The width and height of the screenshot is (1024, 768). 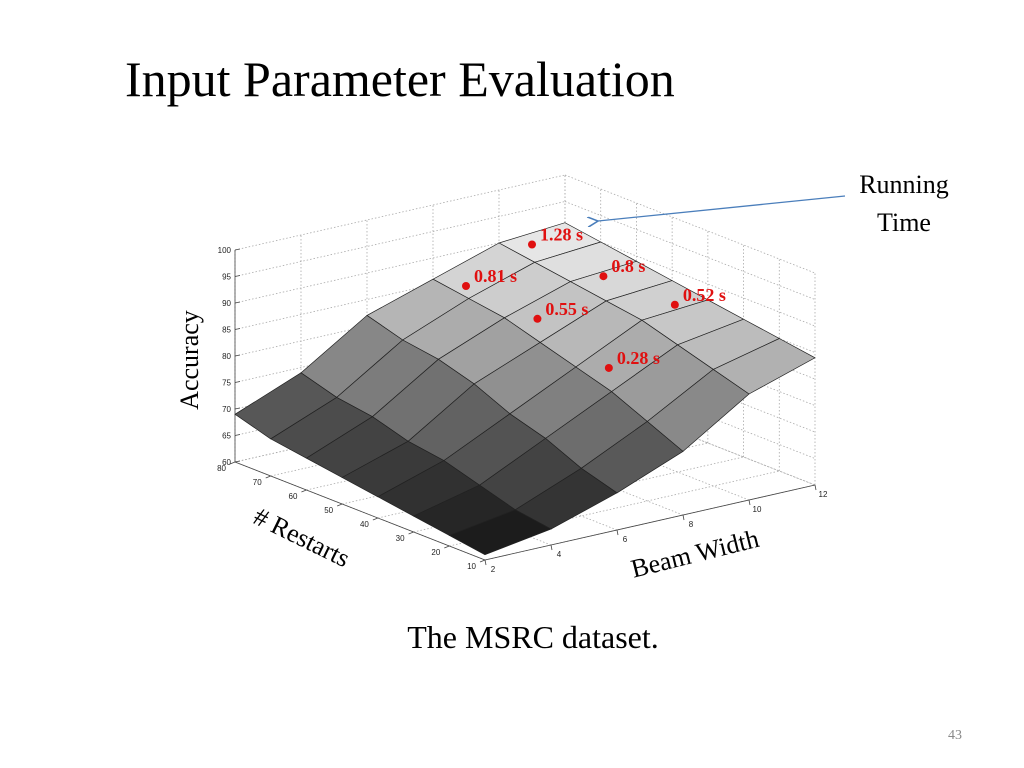 What do you see at coordinates (226, 303) in the screenshot?
I see `z-tick-label: 90` at bounding box center [226, 303].